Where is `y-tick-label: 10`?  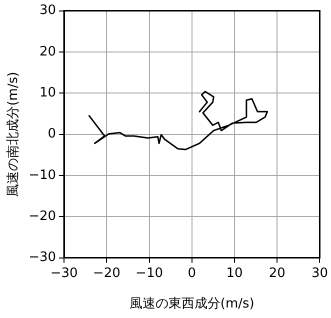 y-tick-label: 10 is located at coordinates (47, 93).